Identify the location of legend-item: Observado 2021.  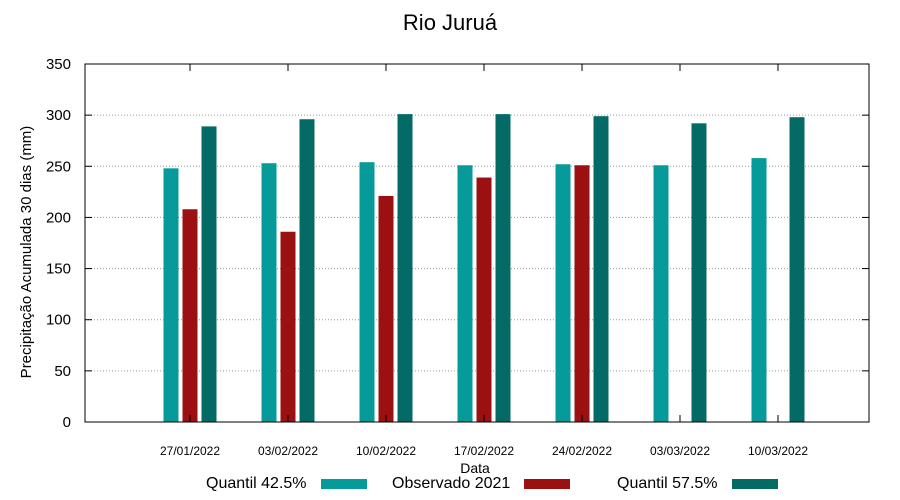
(481, 484).